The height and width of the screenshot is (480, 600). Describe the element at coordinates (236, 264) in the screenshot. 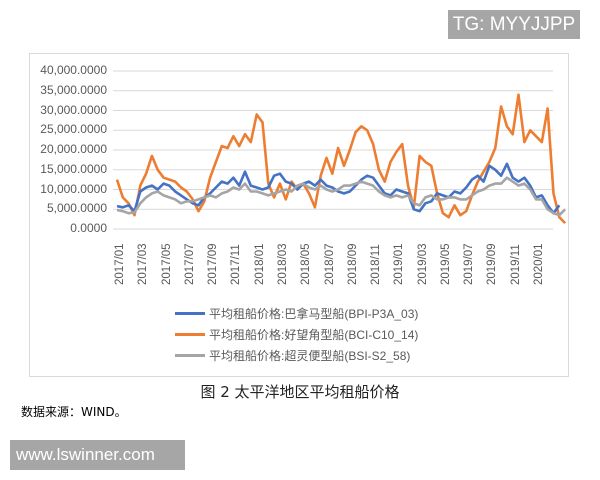

I see `x-tick-label: 2017/11` at that location.